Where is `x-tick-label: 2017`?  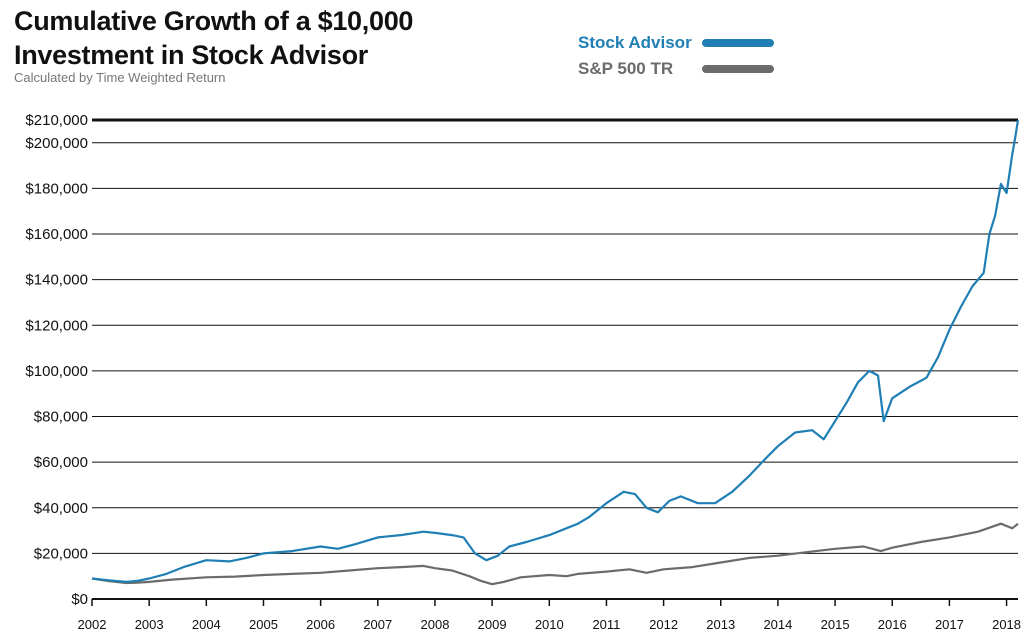
x-tick-label: 2017 is located at coordinates (949, 624).